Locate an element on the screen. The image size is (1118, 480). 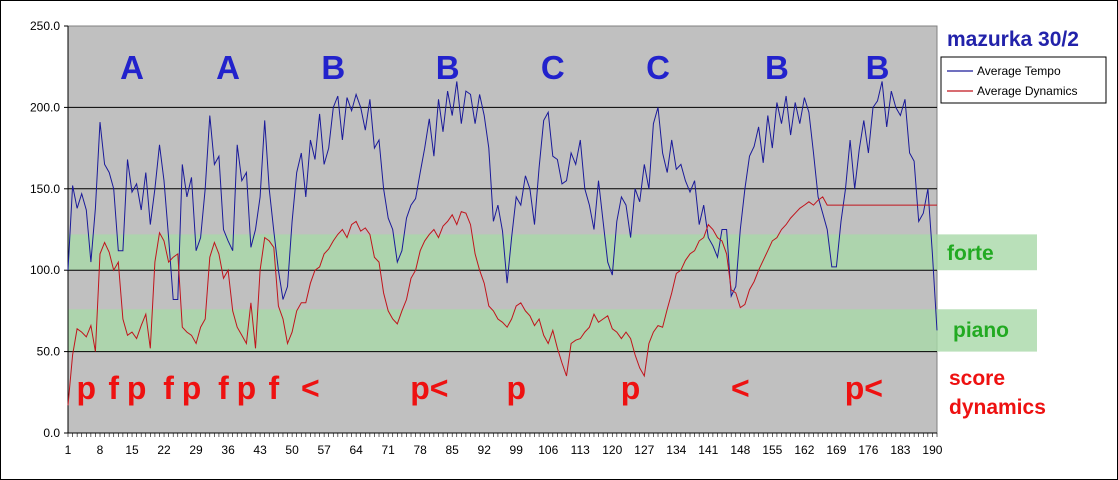
legend-label: Average Dynamics is located at coordinates (1027, 91).